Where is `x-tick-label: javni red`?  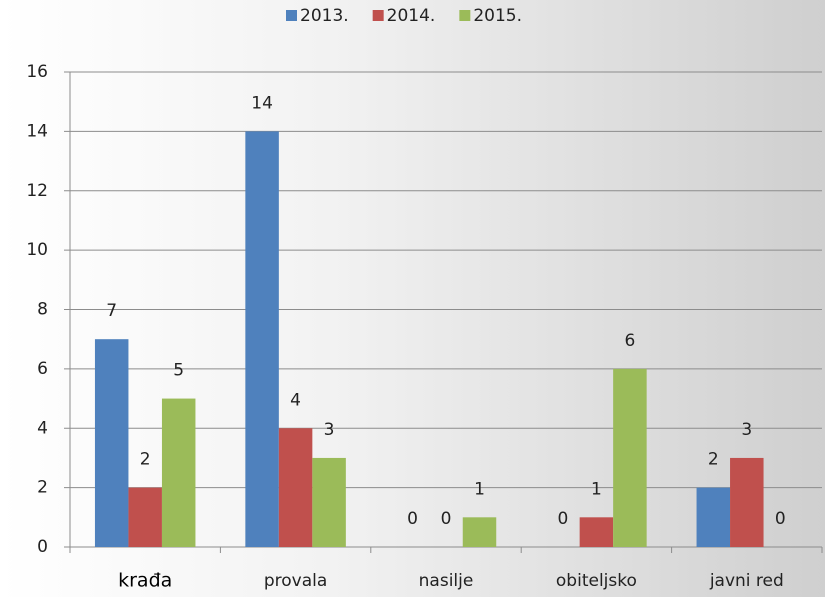 x-tick-label: javni red is located at coordinates (746, 581).